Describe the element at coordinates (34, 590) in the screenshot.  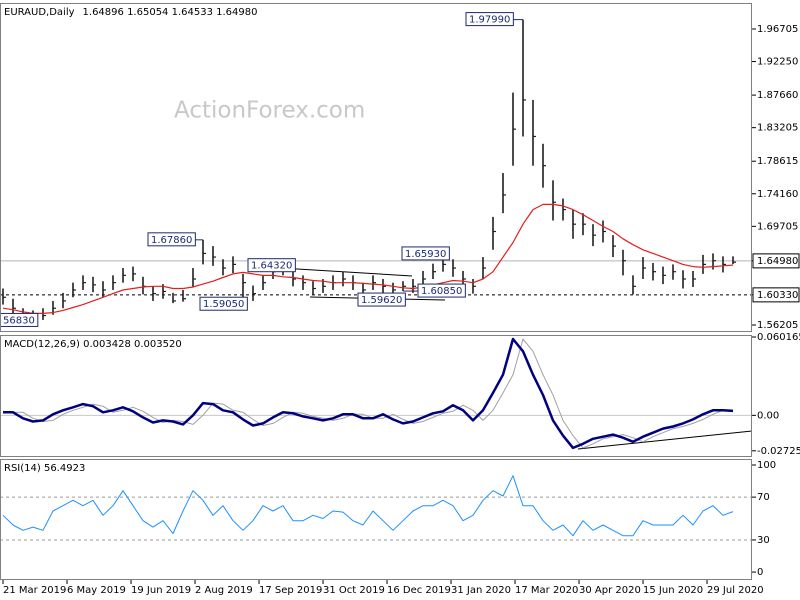
I see `x-tick-label: 21 Mar 2019` at that location.